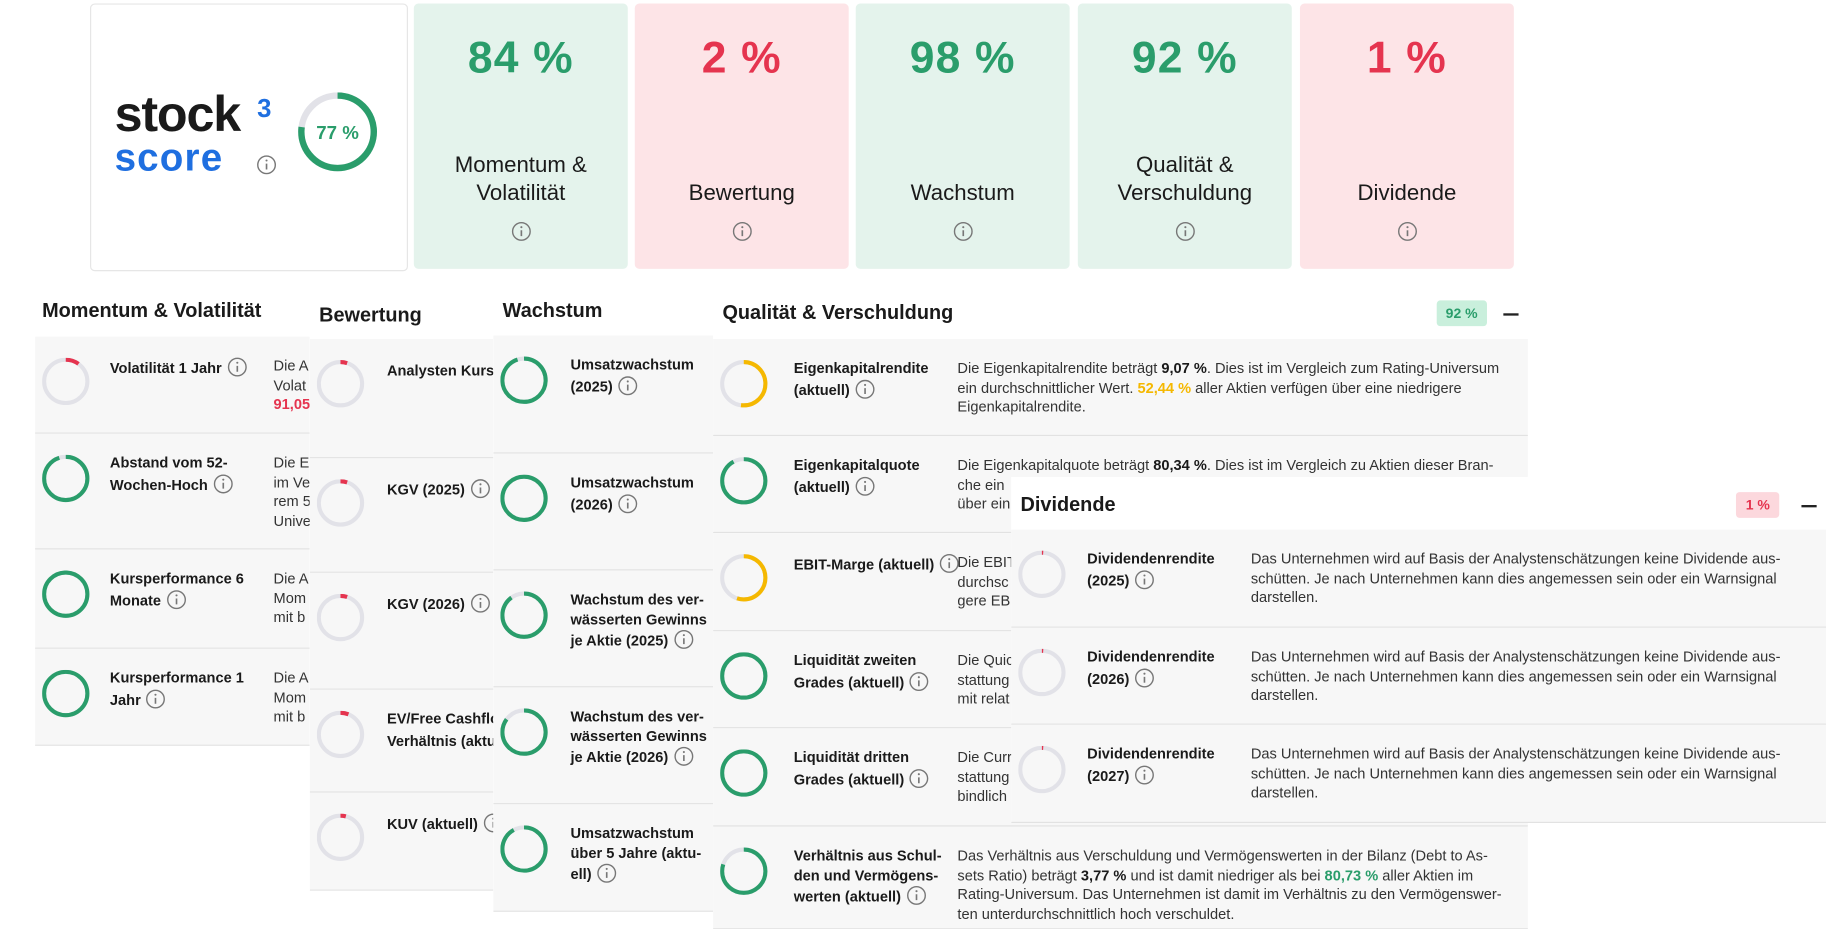 Image resolution: width=1826 pixels, height=929 pixels. I want to click on item-label-line: Kursperformance 6, so click(176, 578).